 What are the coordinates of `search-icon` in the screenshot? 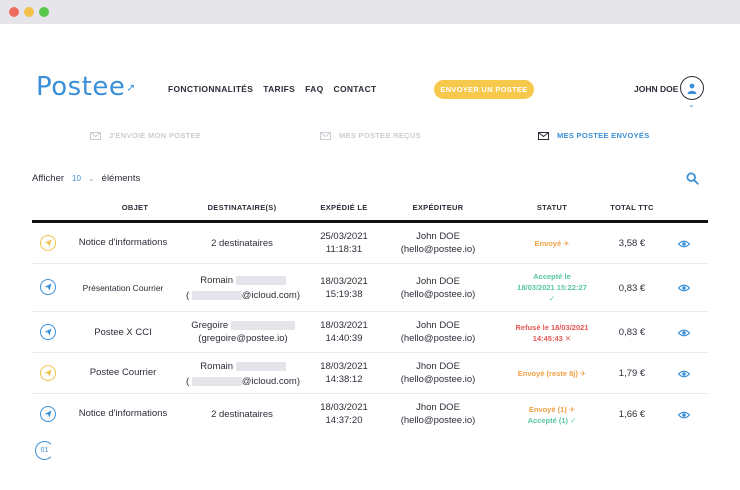 It's located at (692, 178).